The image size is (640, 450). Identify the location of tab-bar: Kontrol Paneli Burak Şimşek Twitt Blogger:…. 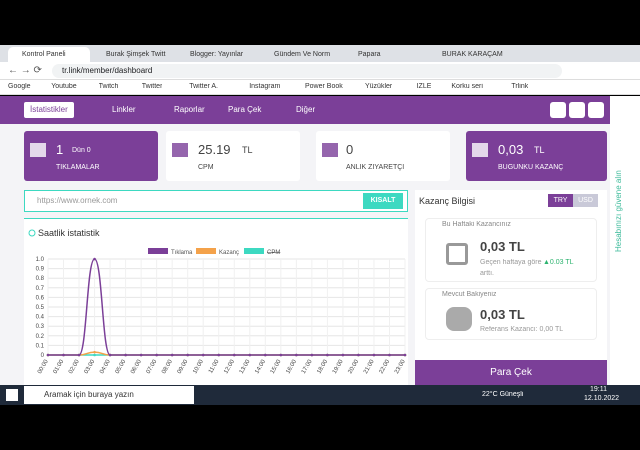
(320, 53).